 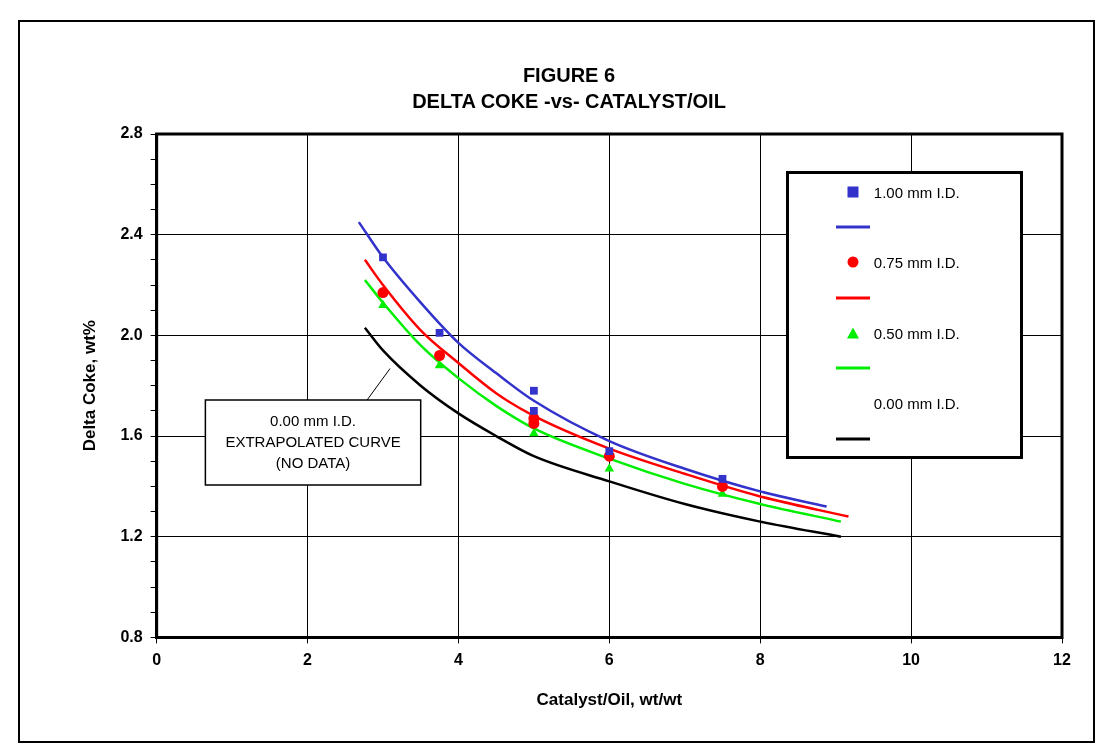 I want to click on x-tick-label: 0, so click(x=157, y=660).